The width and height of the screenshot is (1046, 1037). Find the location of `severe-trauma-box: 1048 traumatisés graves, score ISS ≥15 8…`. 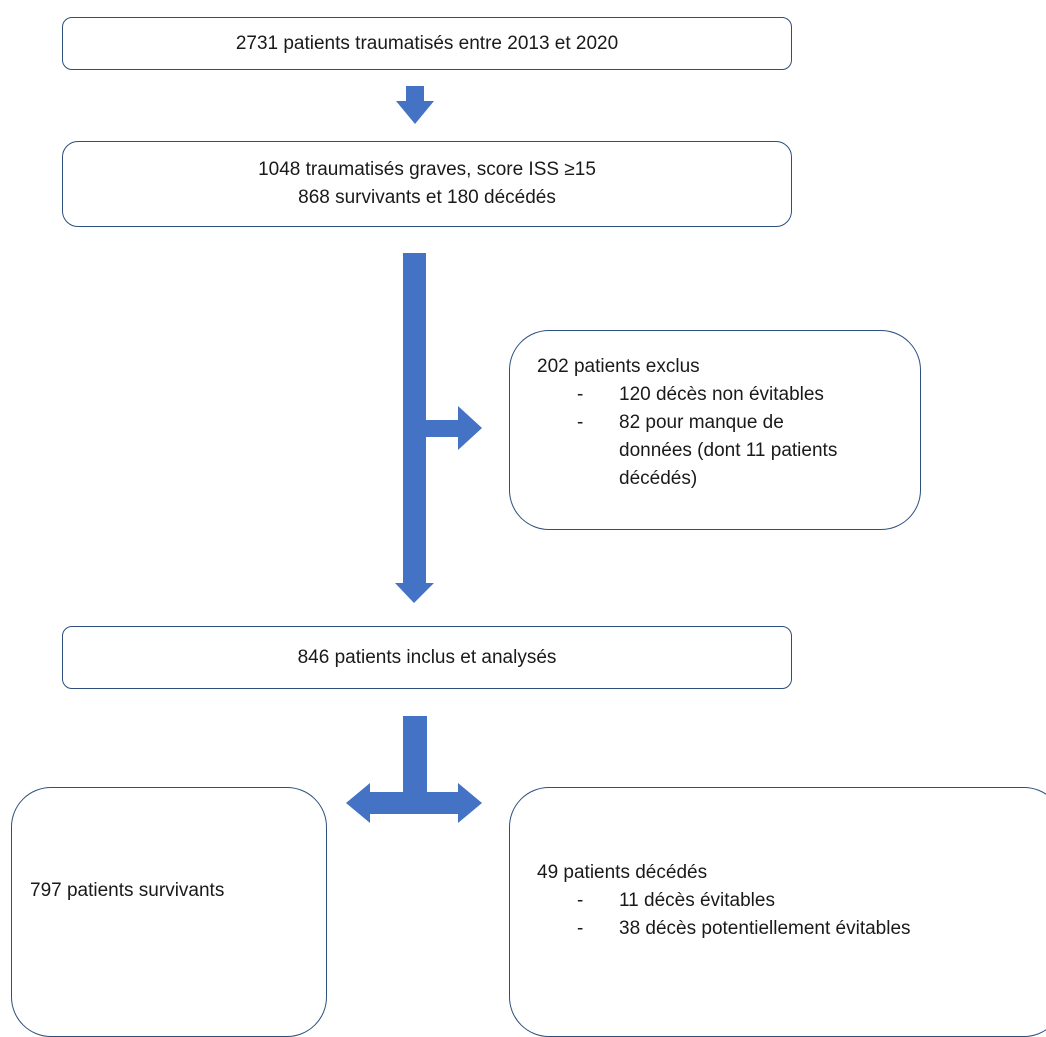

severe-trauma-box: 1048 traumatisés graves, score ISS ≥15 8… is located at coordinates (427, 184).